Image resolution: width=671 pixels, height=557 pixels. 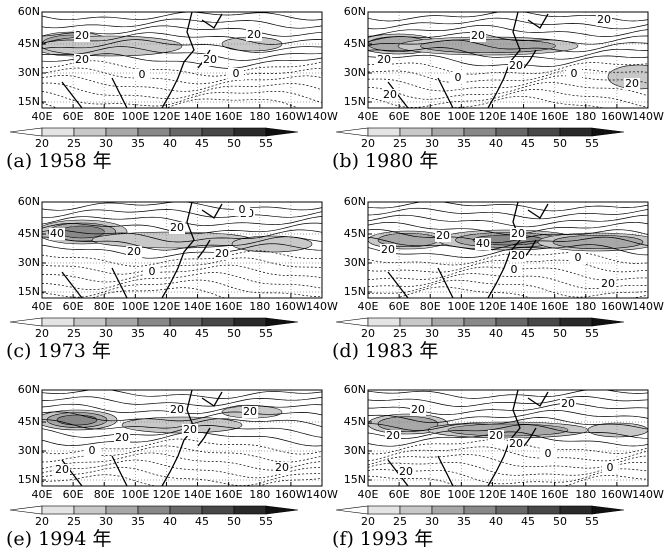 What do you see at coordinates (170, 333) in the screenshot?
I see `colorbar-label: 40` at bounding box center [170, 333].